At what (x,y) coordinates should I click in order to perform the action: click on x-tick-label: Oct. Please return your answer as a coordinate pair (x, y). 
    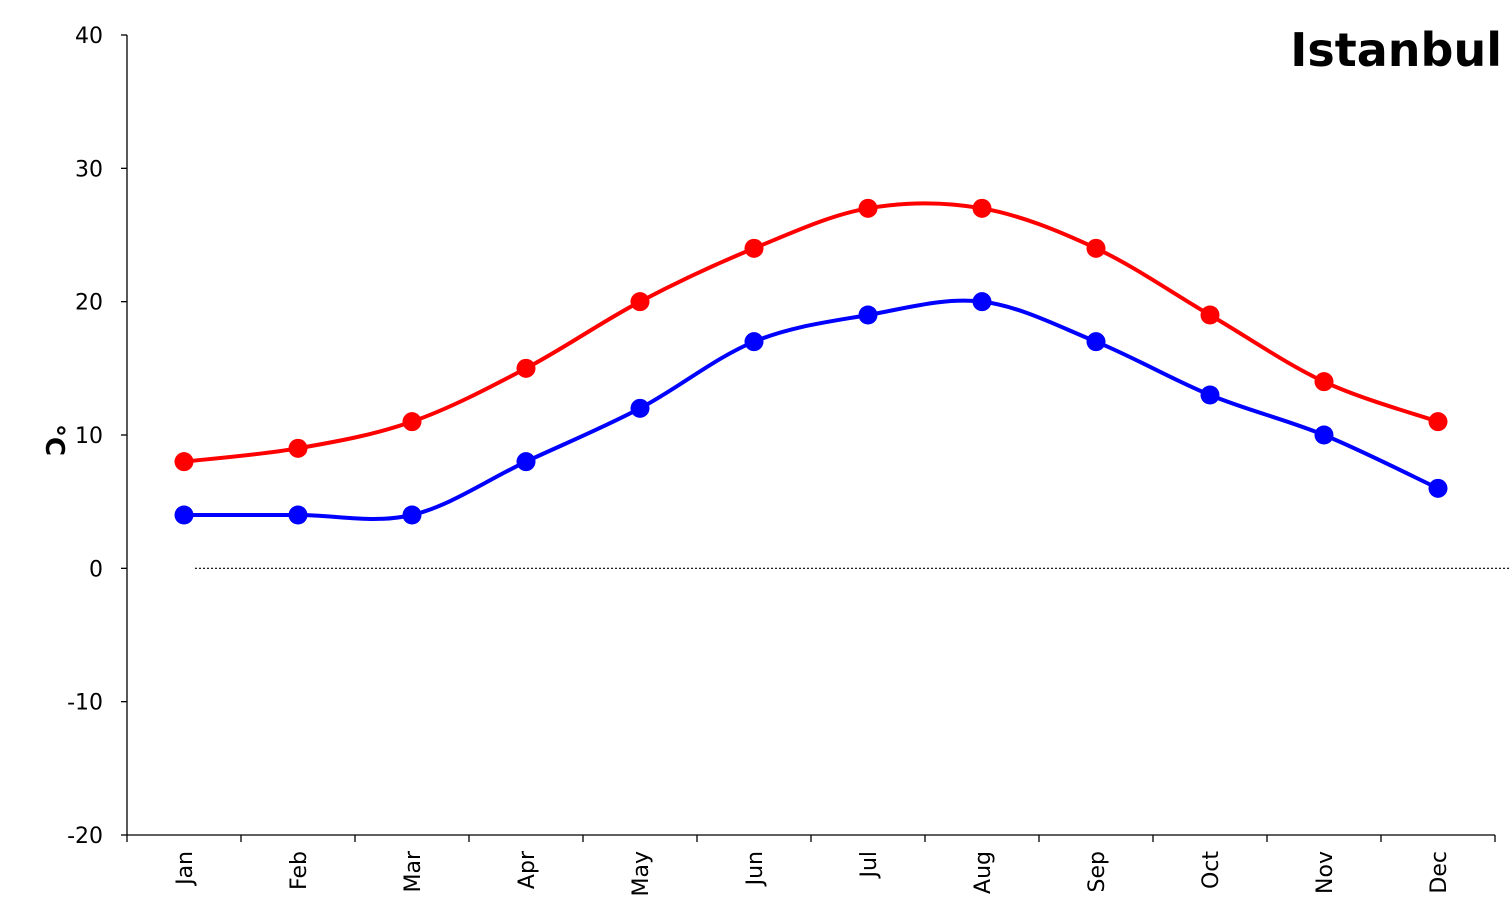
    Looking at the image, I should click on (1211, 870).